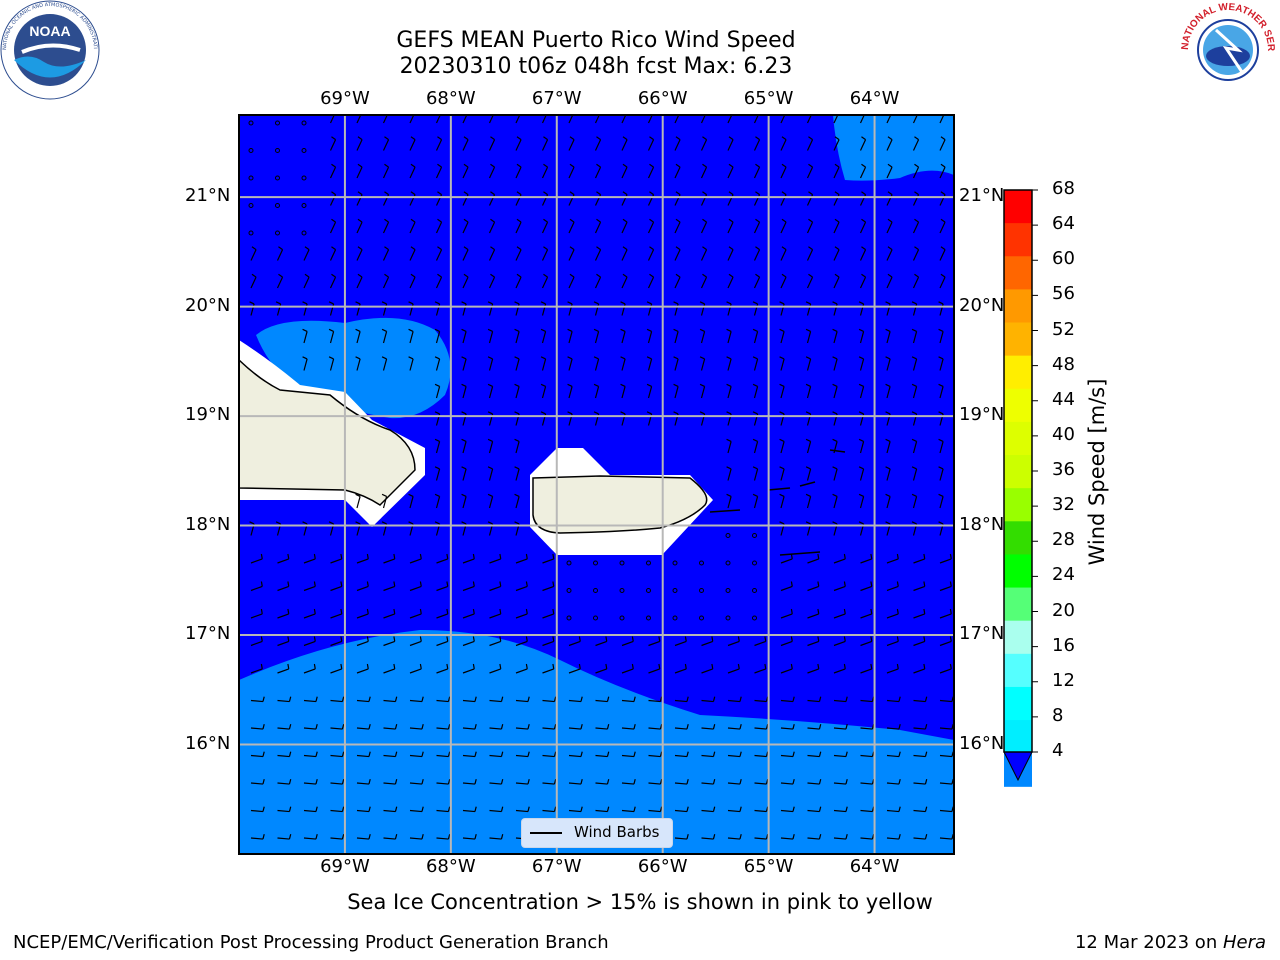  I want to click on lat-label-left: 19°N, so click(208, 415).